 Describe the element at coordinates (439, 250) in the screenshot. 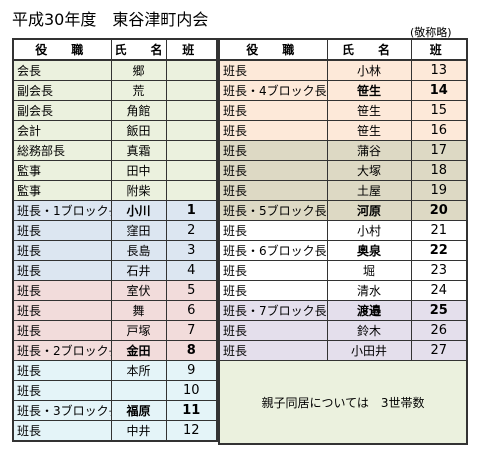

I see `group-number: 22` at that location.